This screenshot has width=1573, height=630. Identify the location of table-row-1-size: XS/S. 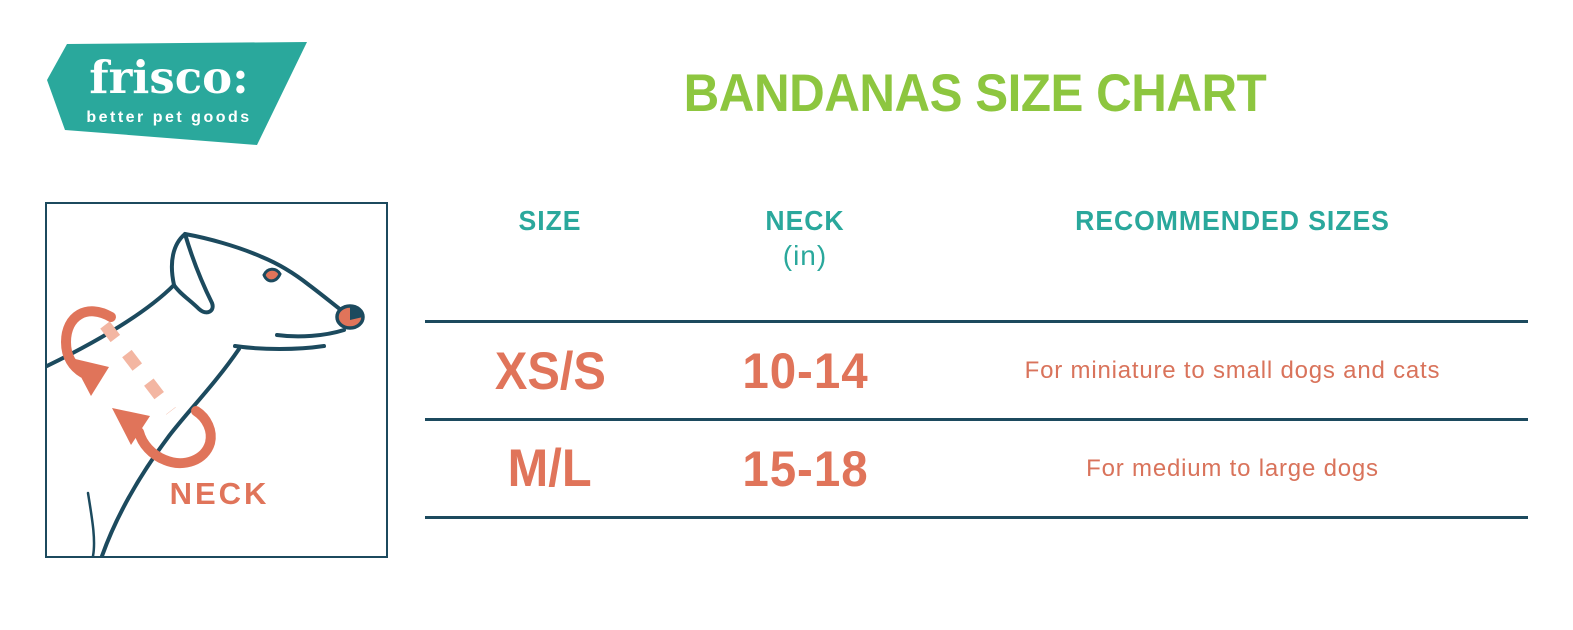
(550, 371).